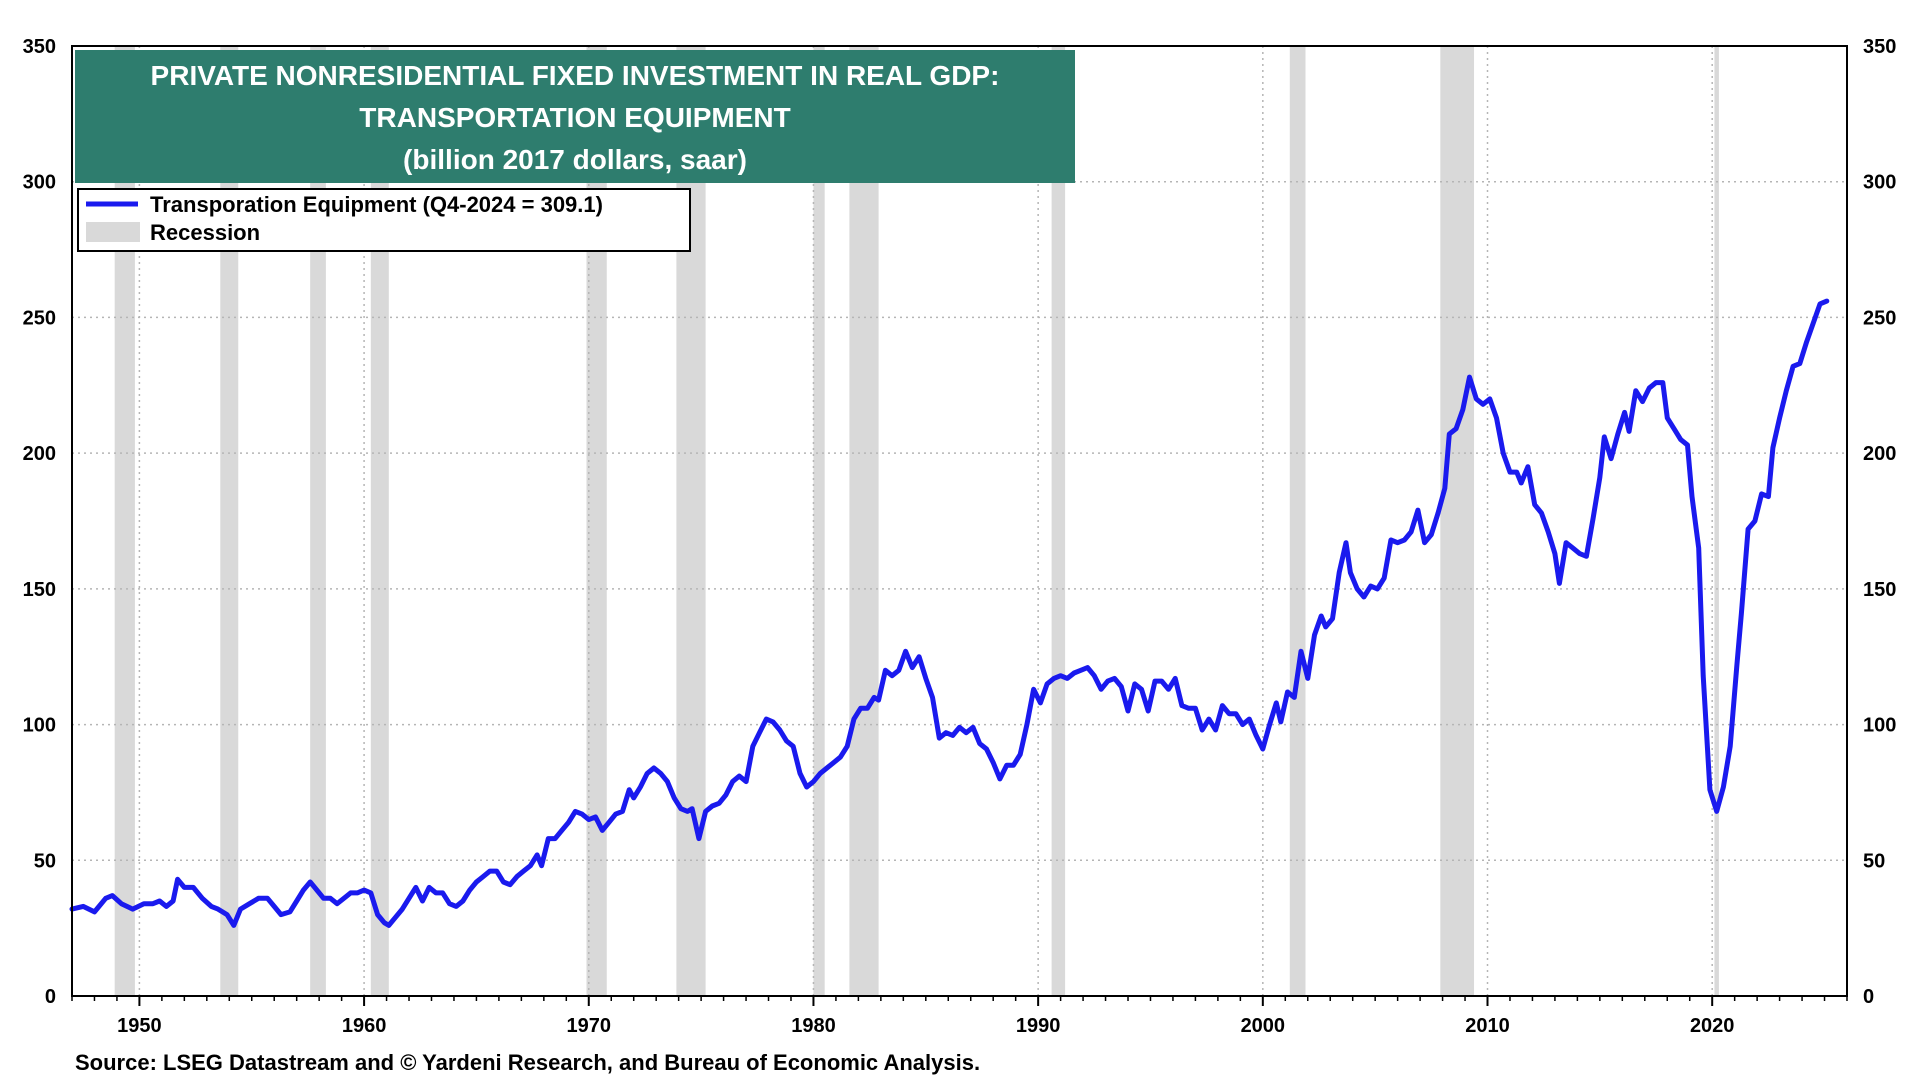 The height and width of the screenshot is (1080, 1920). What do you see at coordinates (45, 861) in the screenshot?
I see `y-tick-label-left: 50` at bounding box center [45, 861].